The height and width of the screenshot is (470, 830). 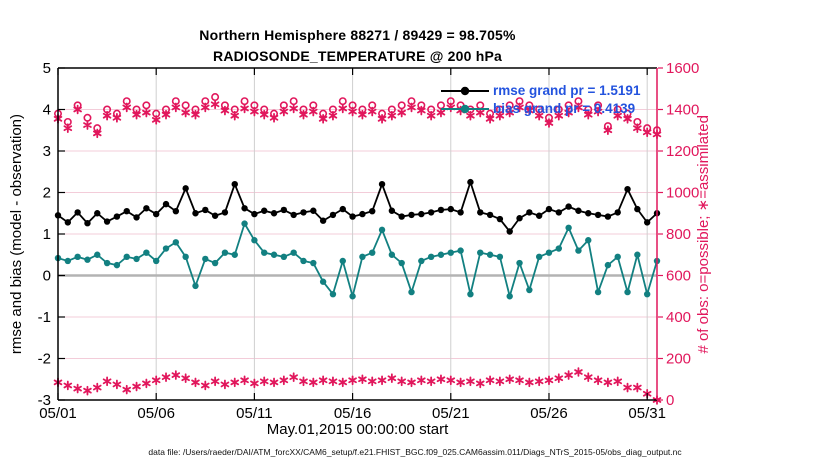 I want to click on x-axis-label: May.01,2015 00:00:00 start, so click(x=357, y=429).